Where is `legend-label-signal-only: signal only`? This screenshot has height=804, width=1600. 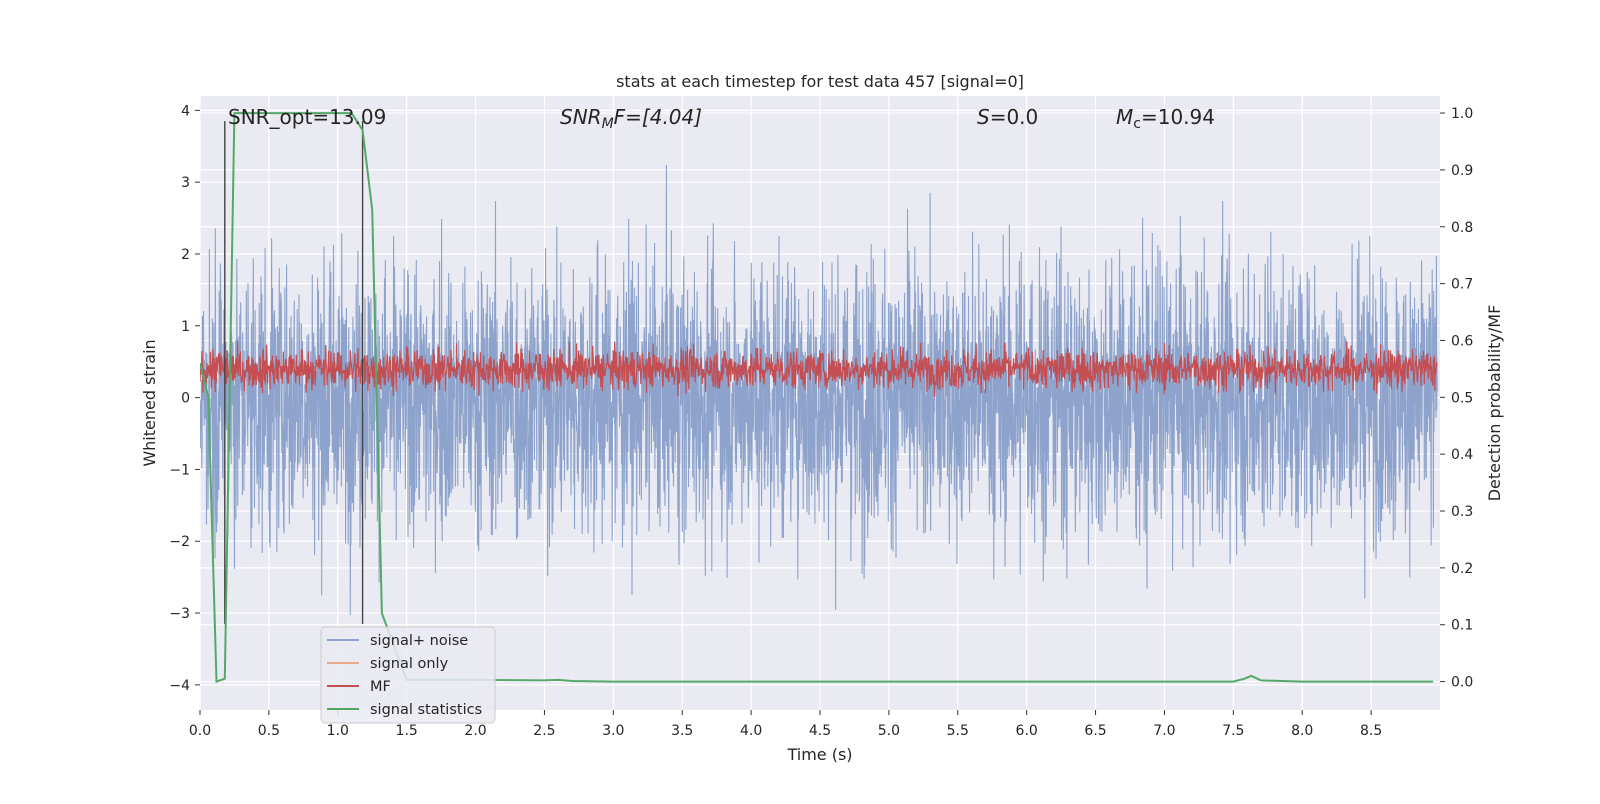
legend-label-signal-only: signal only is located at coordinates (409, 664).